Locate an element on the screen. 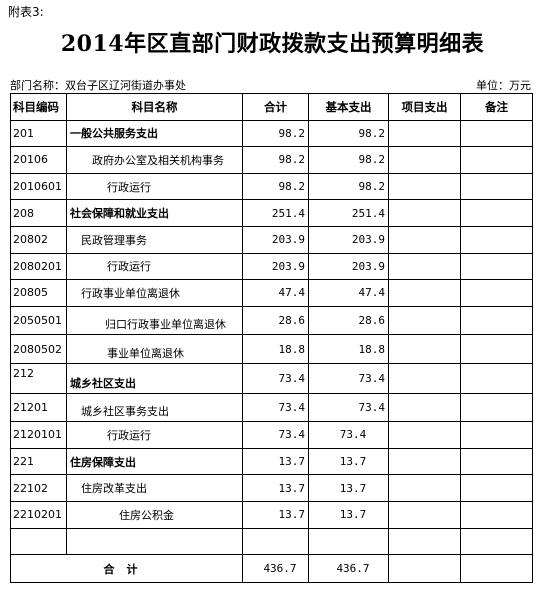  row-code: 221 is located at coordinates (38, 461).